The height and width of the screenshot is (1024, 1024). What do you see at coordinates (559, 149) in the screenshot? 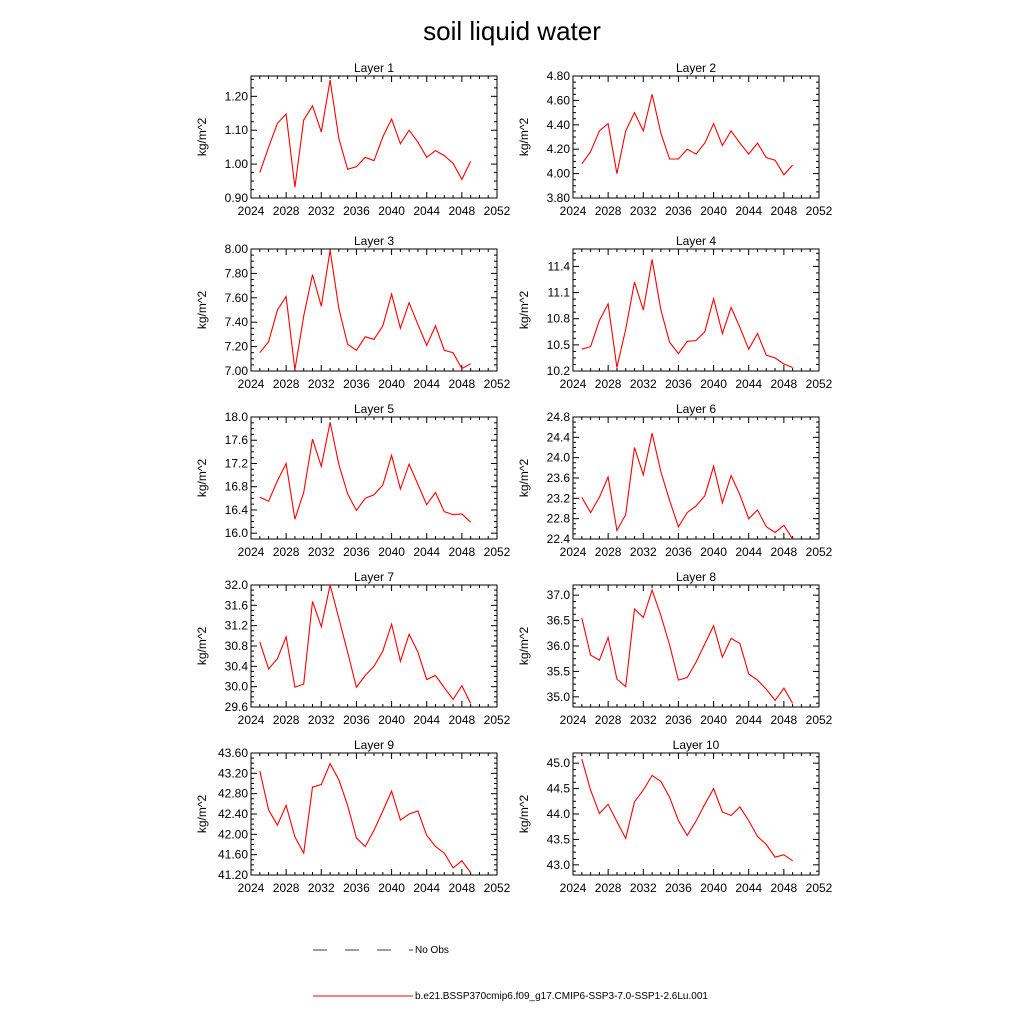
I see `y-tick-label: 4.20` at bounding box center [559, 149].